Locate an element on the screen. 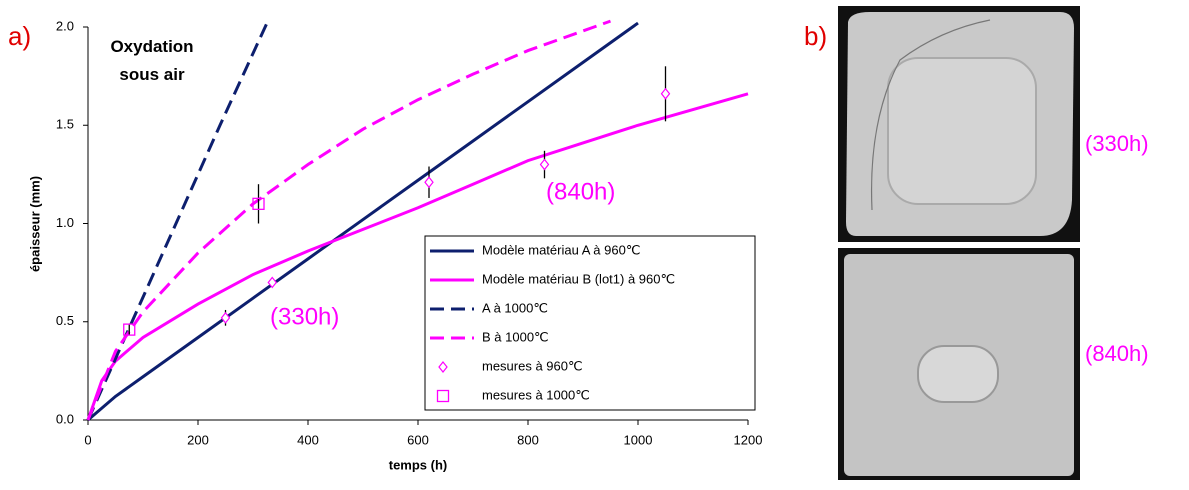  x-axis-label: temps (h) is located at coordinates (418, 464).